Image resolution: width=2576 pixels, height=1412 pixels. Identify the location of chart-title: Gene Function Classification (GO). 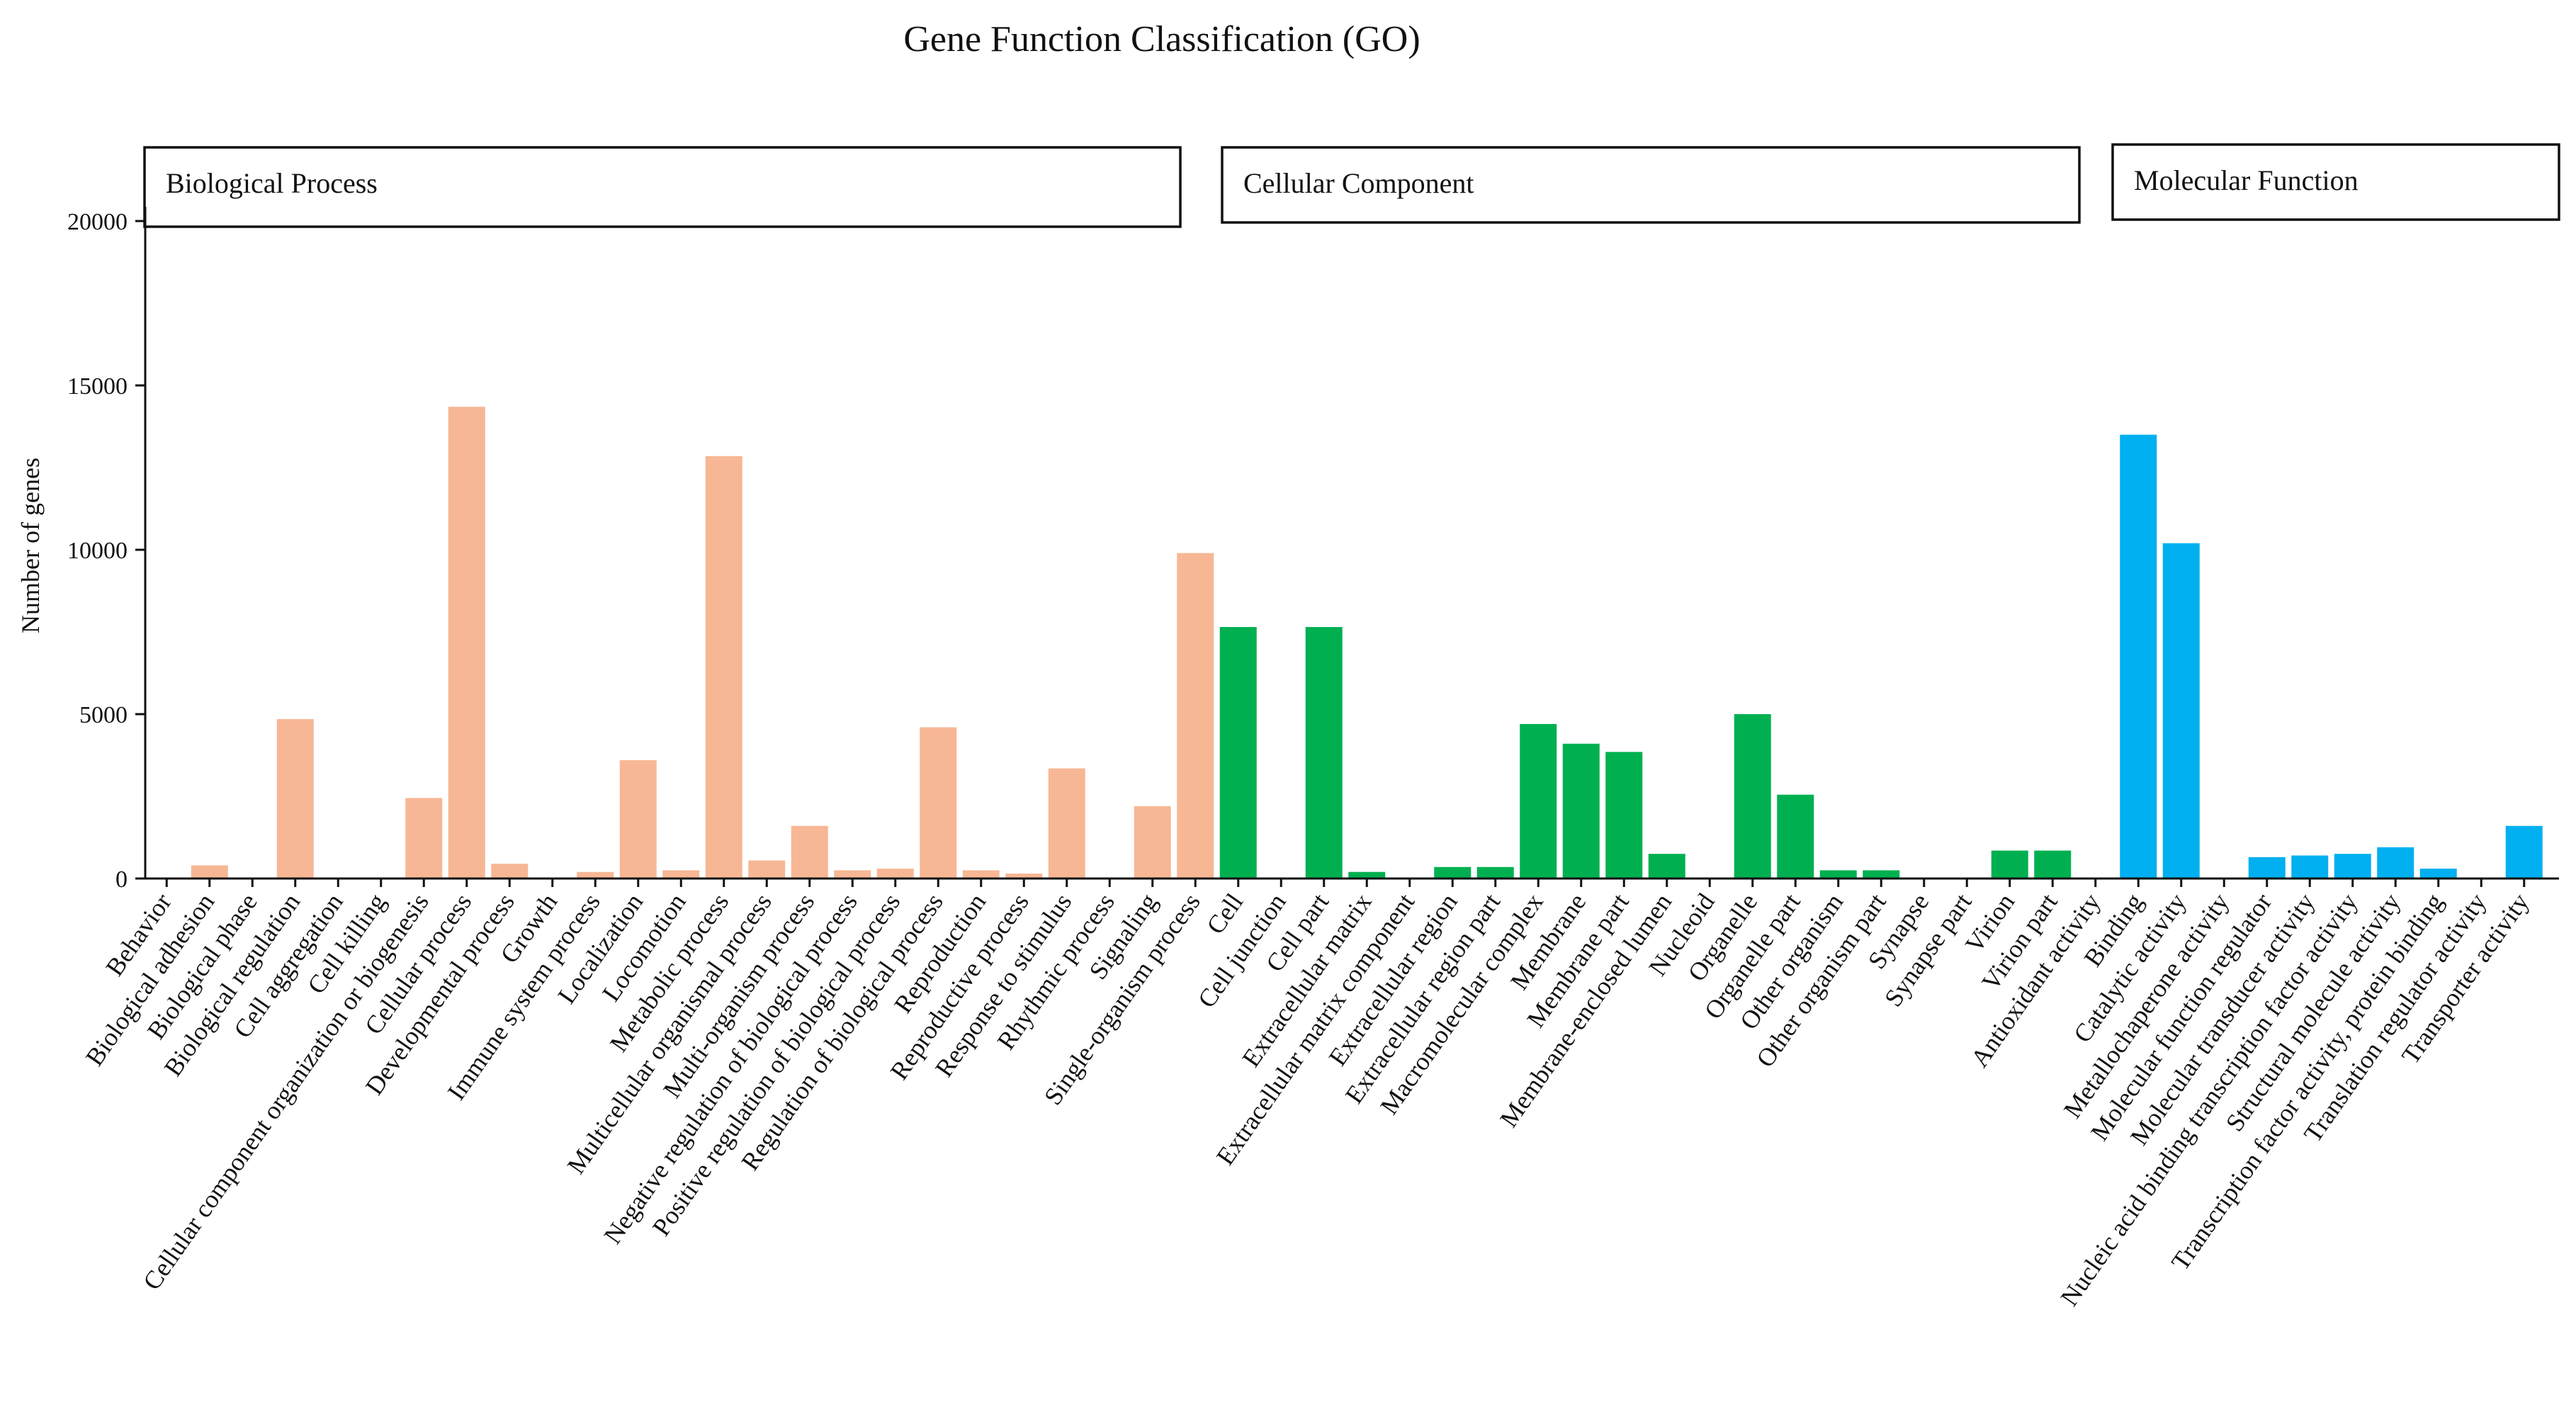
(1161, 39).